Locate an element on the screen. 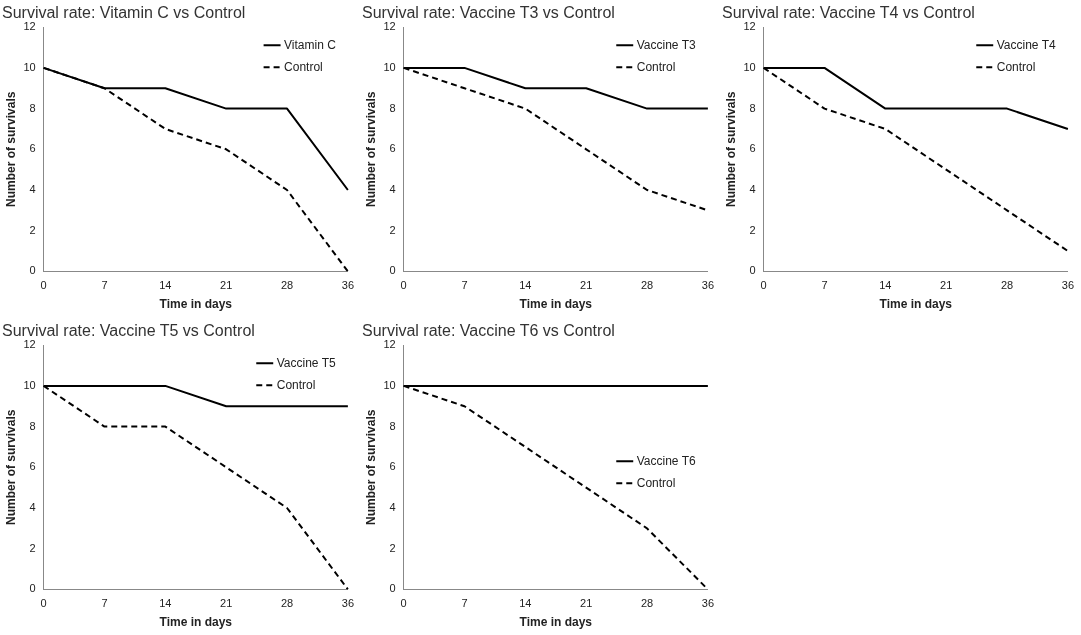 This screenshot has width=1081, height=635. legend-label: Vaccine T6 is located at coordinates (666, 460).